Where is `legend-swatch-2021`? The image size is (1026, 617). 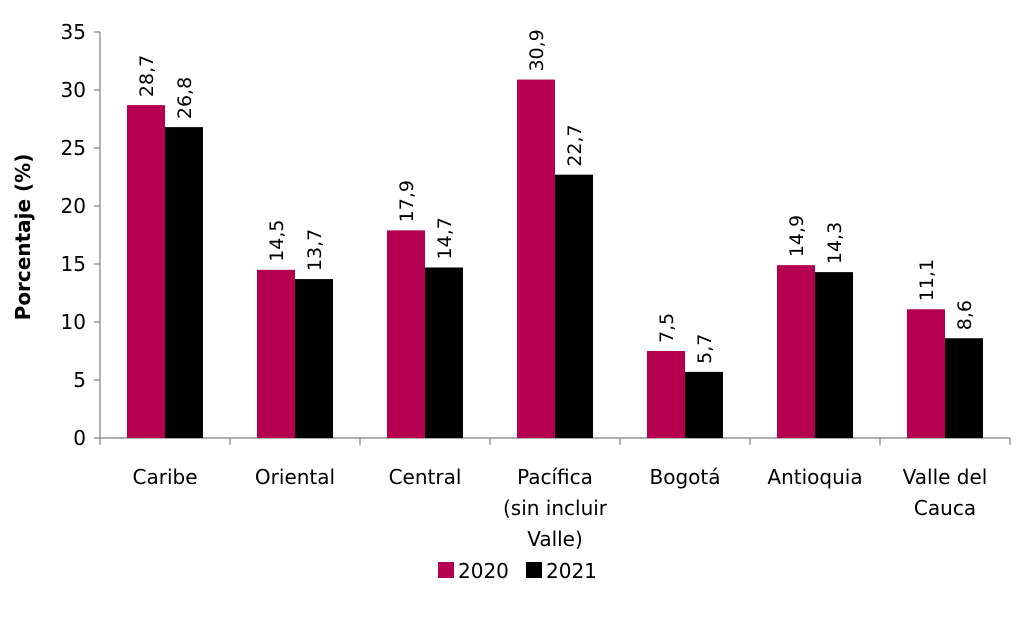 legend-swatch-2021 is located at coordinates (534, 570).